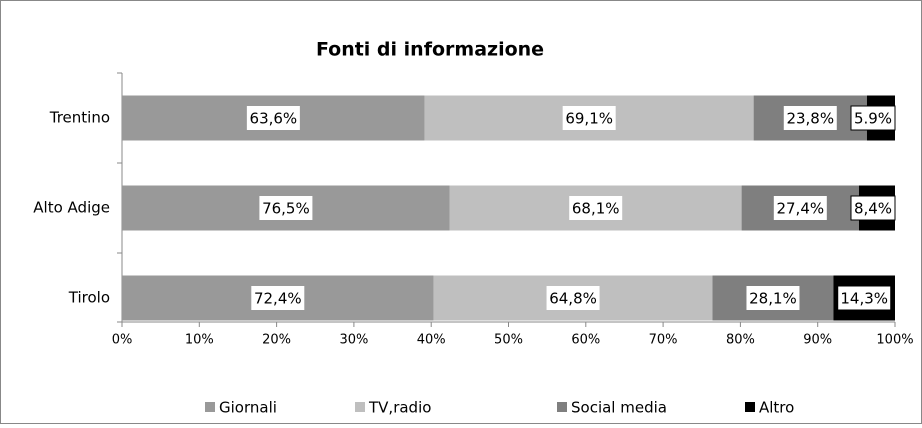  I want to click on data-label: 76,5%, so click(286, 209).